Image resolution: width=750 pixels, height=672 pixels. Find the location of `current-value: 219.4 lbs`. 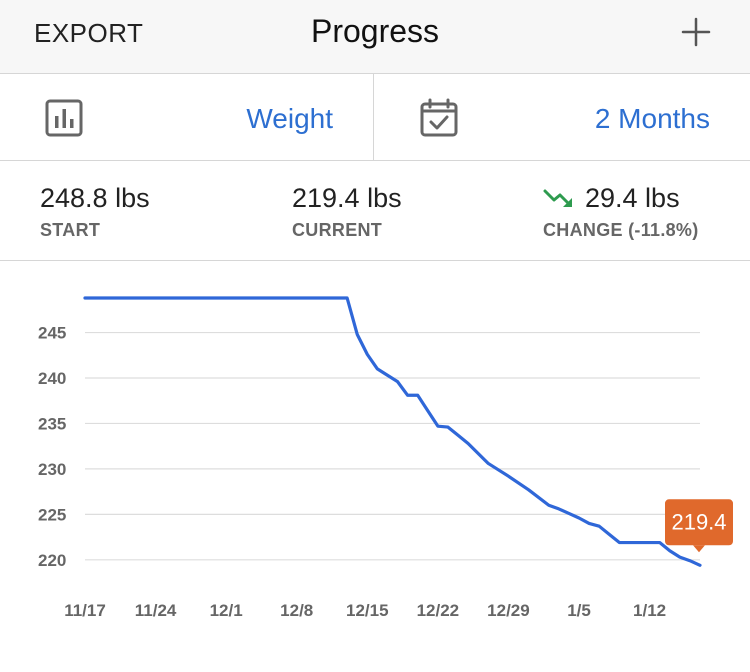

current-value: 219.4 lbs is located at coordinates (347, 198).